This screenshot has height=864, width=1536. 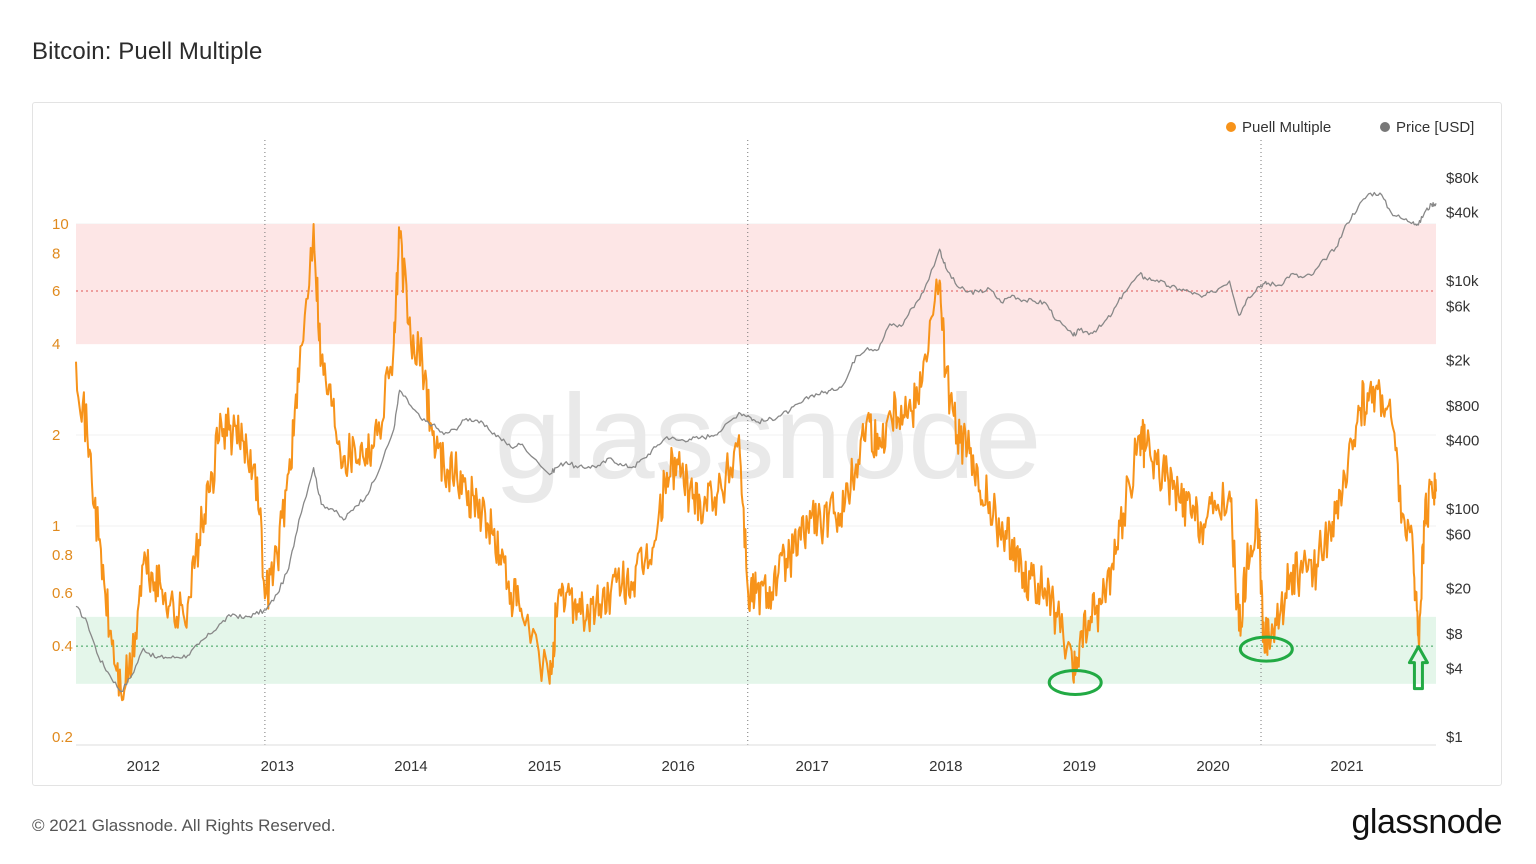 What do you see at coordinates (62, 737) in the screenshot?
I see `y-left-tick-label: 0.2` at bounding box center [62, 737].